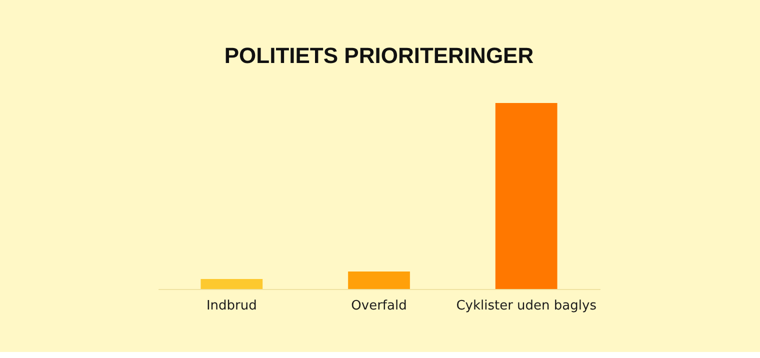 This screenshot has width=760, height=358. I want to click on x-tick-label: Indbrud, so click(231, 306).